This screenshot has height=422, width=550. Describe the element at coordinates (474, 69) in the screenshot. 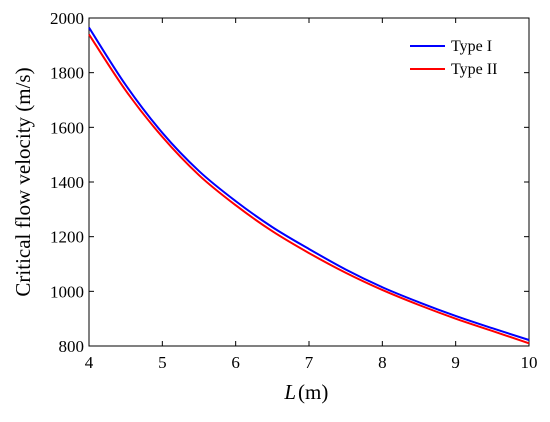

I see `legend-label: Type II` at that location.